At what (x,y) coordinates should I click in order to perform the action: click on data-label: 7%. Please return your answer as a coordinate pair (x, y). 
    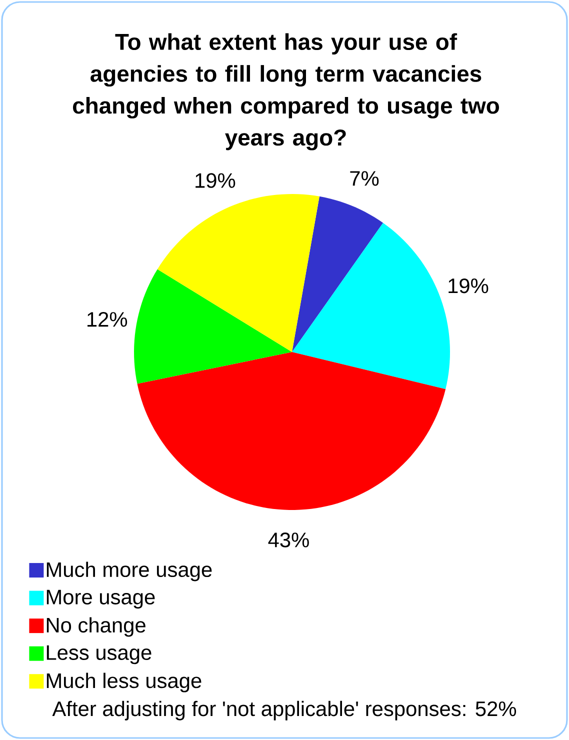
    Looking at the image, I should click on (364, 178).